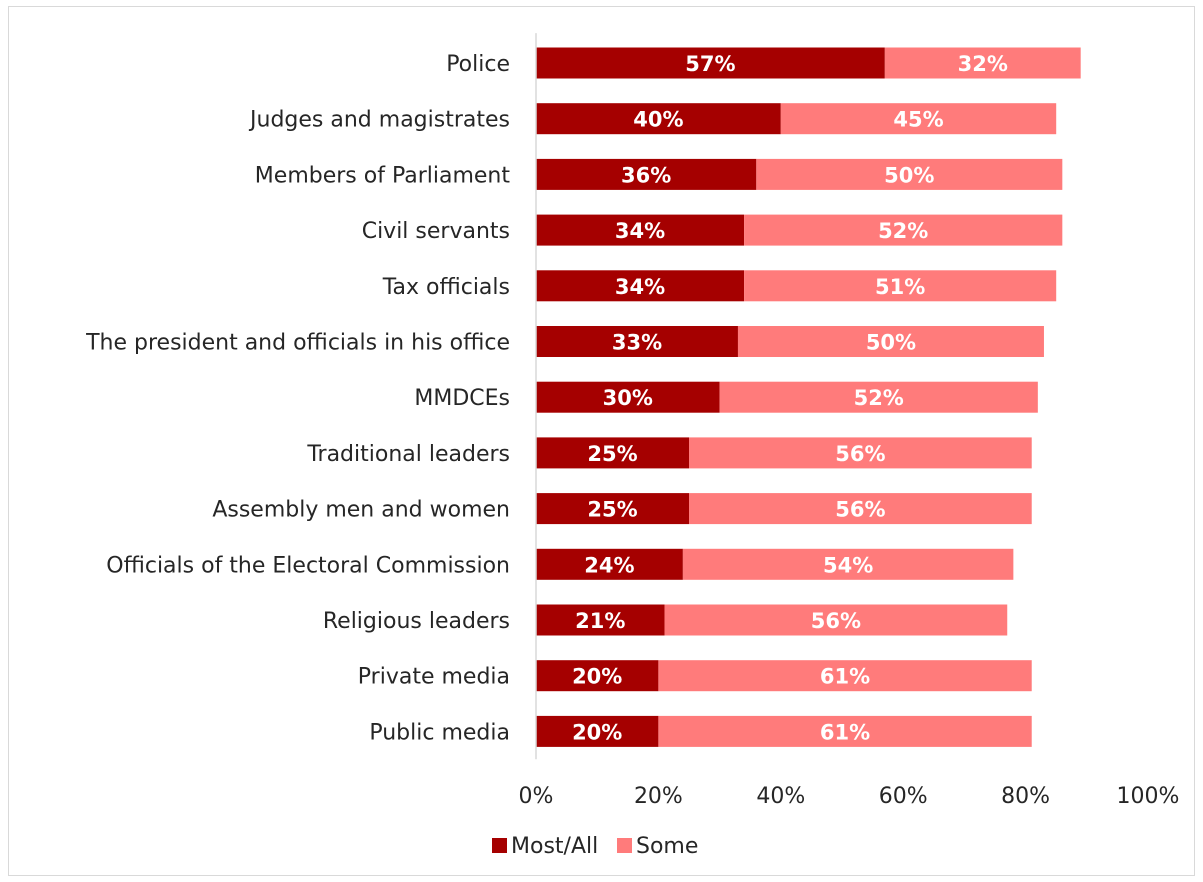  I want to click on legend: Most/All Some, so click(595, 846).